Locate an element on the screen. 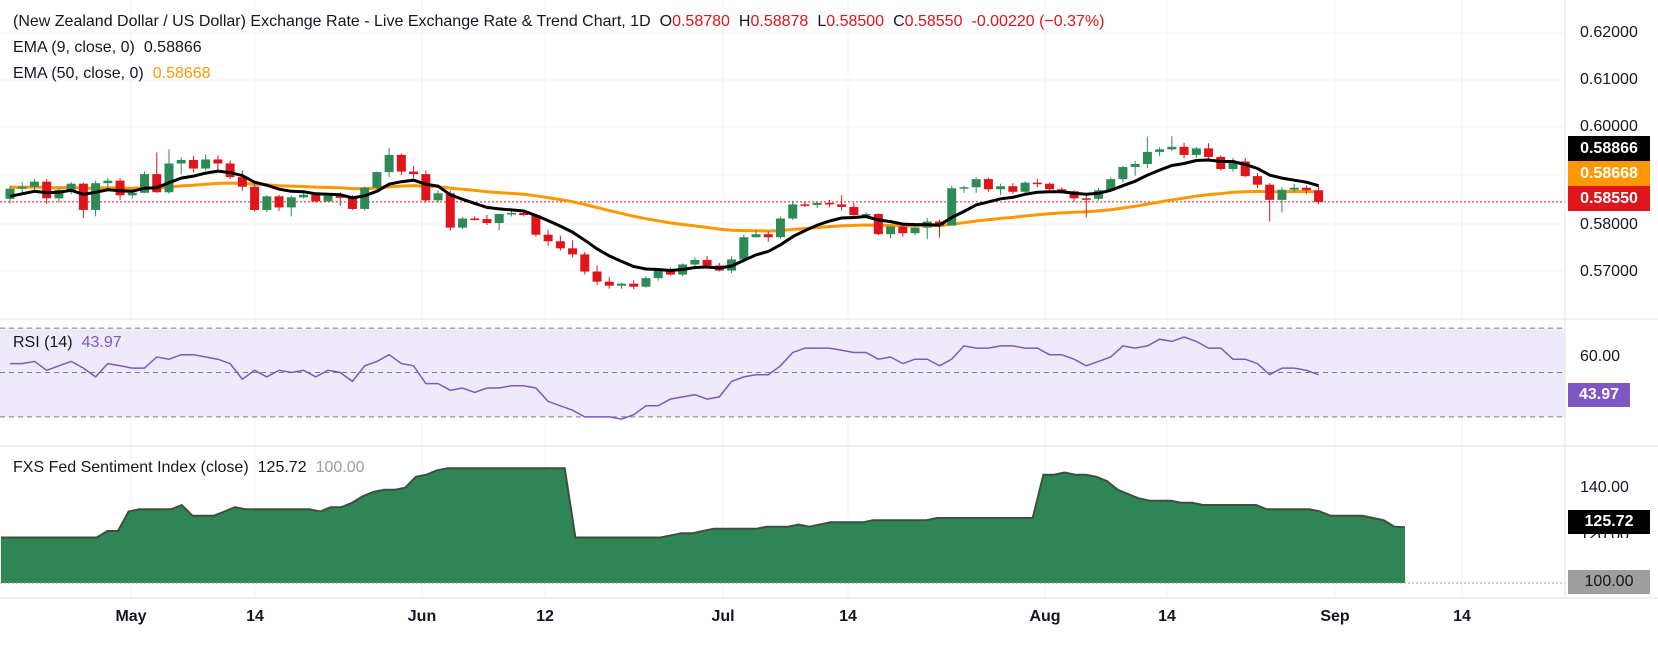 The width and height of the screenshot is (1658, 647). rsi-label: RSI (14) is located at coordinates (43, 342).